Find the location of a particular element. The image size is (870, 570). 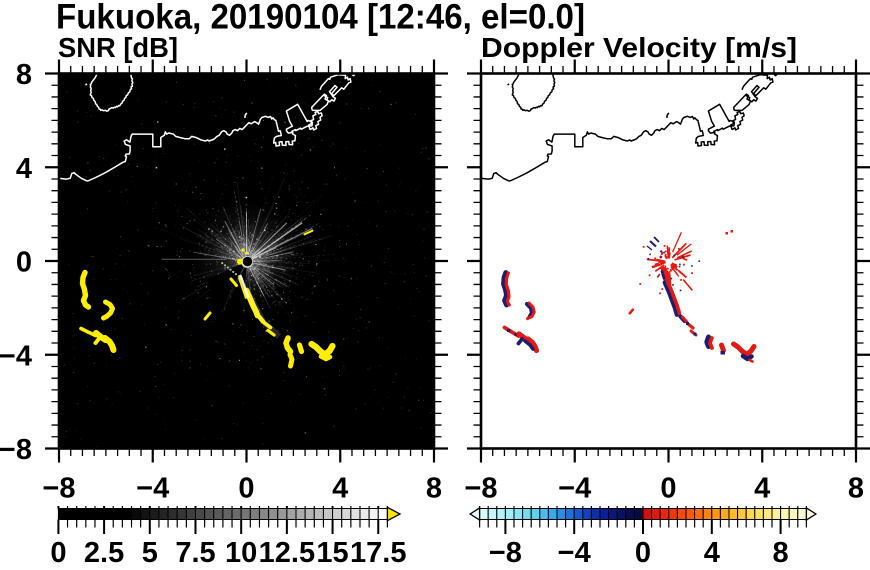

svg-text: 2.5 is located at coordinates (104, 553).